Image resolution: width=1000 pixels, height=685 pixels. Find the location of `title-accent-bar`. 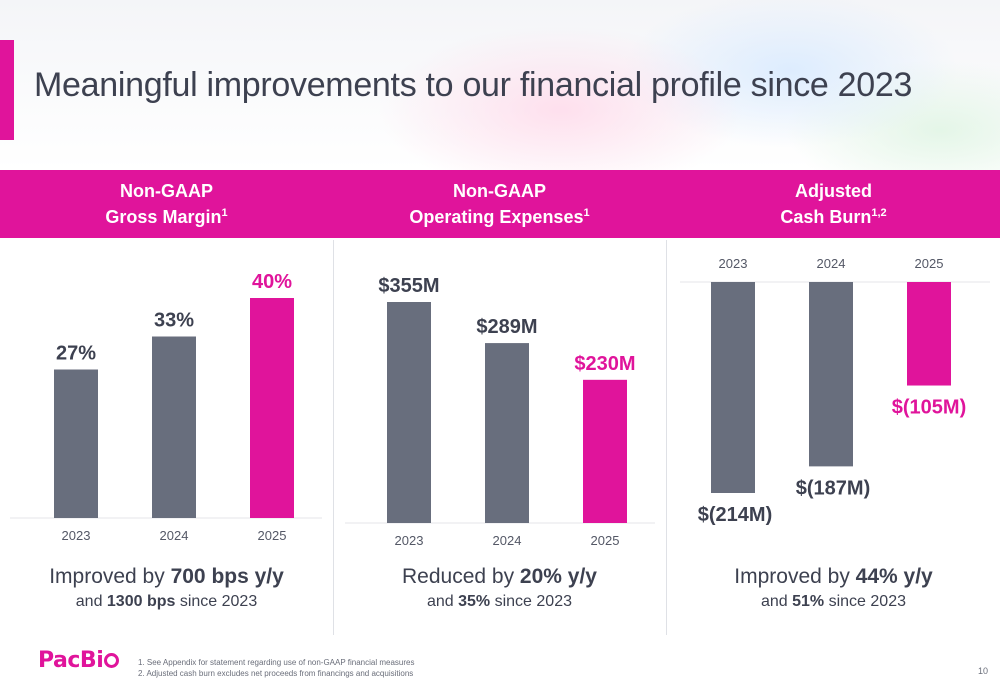

title-accent-bar is located at coordinates (7, 90).